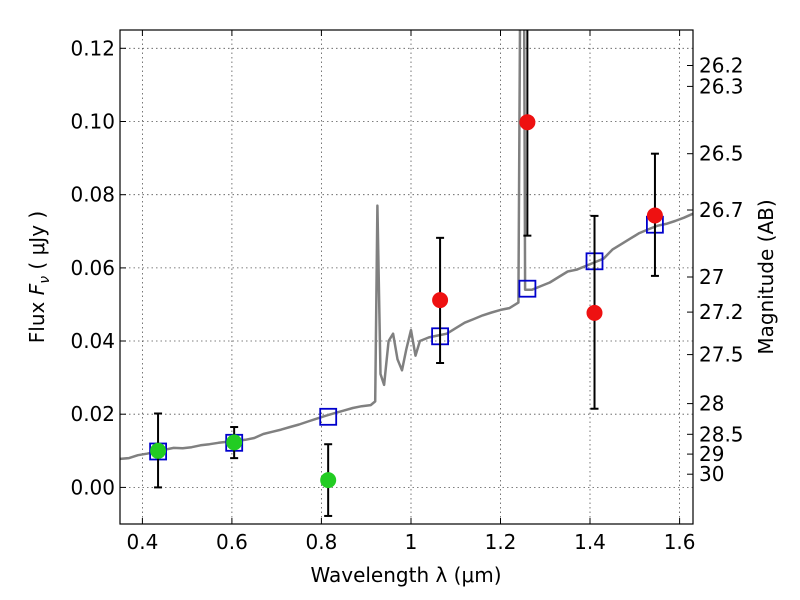 The width and height of the screenshot is (800, 600). What do you see at coordinates (142, 542) in the screenshot?
I see `x-tick-label: 0.4` at bounding box center [142, 542].